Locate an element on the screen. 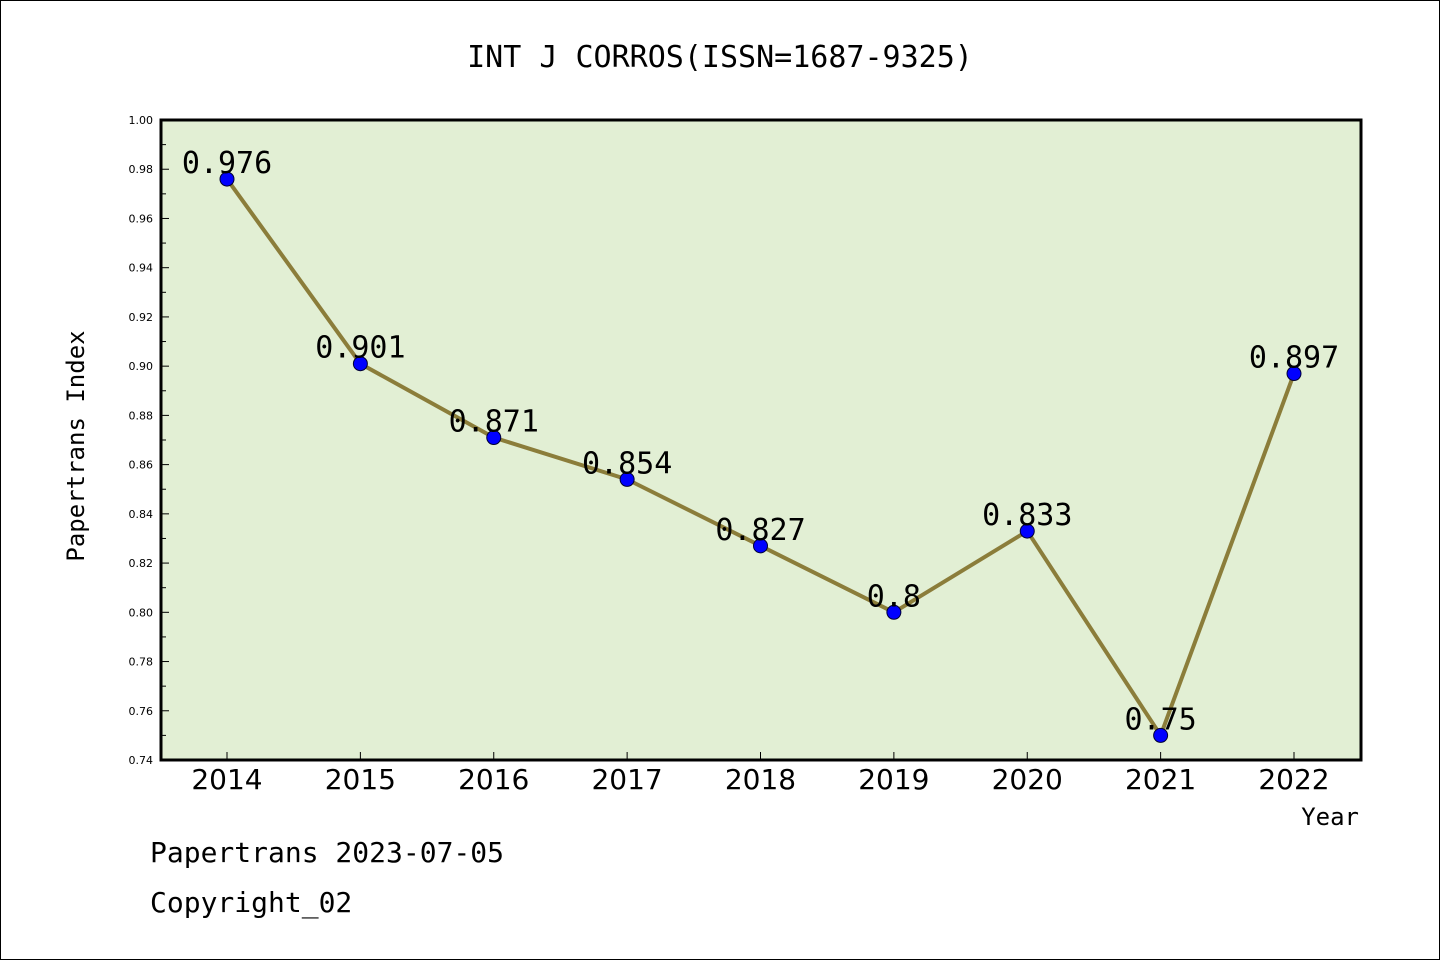 The width and height of the screenshot is (1440, 960). x-tick-label: 2020 is located at coordinates (1027, 779).